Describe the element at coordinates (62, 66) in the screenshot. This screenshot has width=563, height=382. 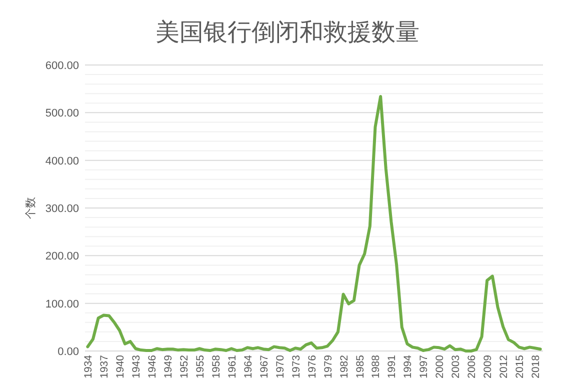
I see `y-tick-label: 600.00` at that location.